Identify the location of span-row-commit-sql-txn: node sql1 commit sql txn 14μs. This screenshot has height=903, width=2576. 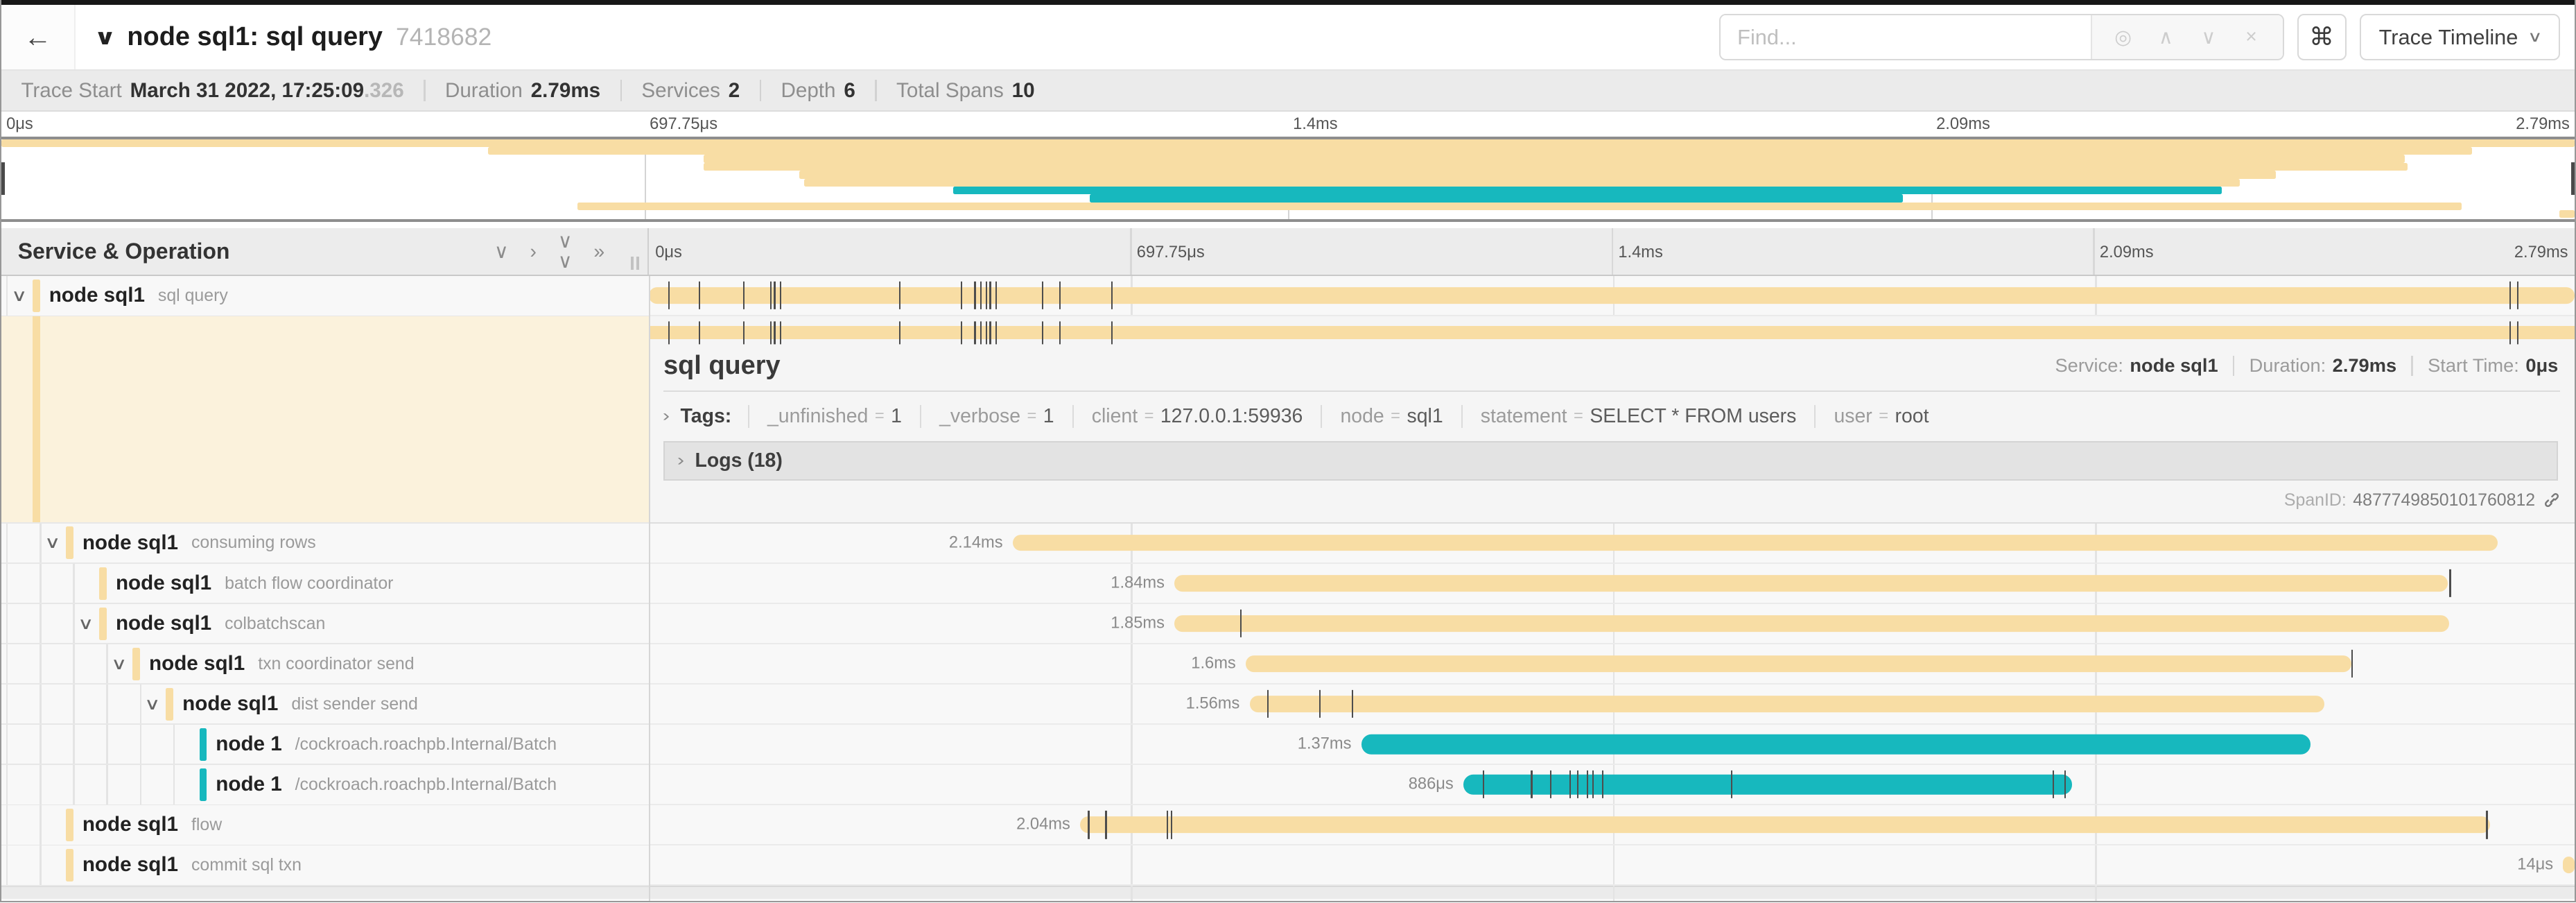
(1288, 866).